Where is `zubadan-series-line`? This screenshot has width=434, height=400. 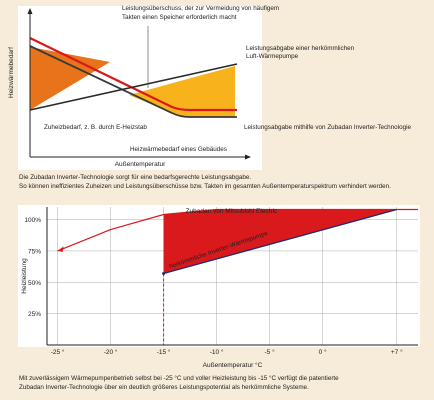 zubadan-series-line is located at coordinates (237, 230).